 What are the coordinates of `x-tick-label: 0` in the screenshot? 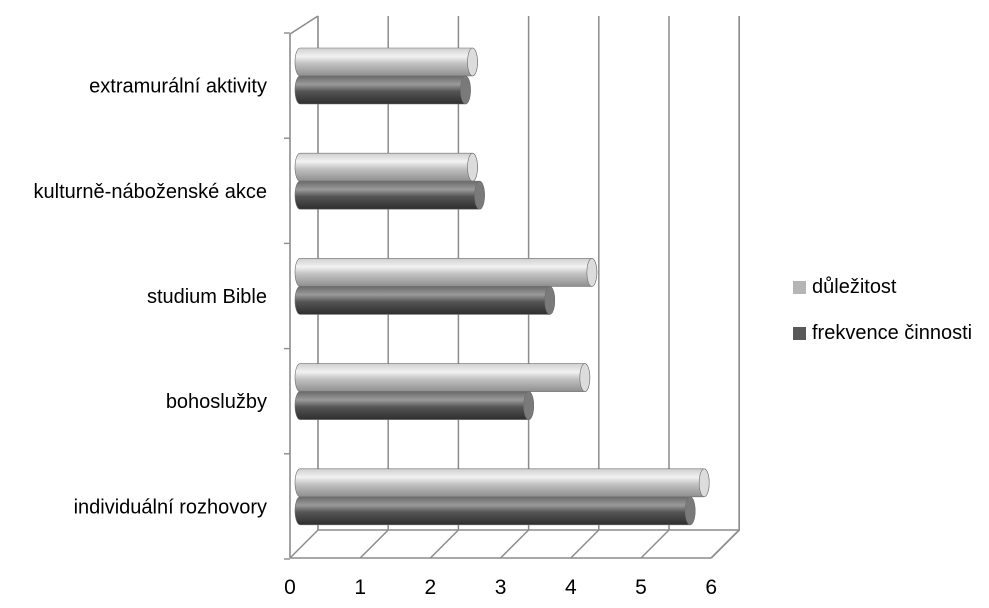 It's located at (290, 587).